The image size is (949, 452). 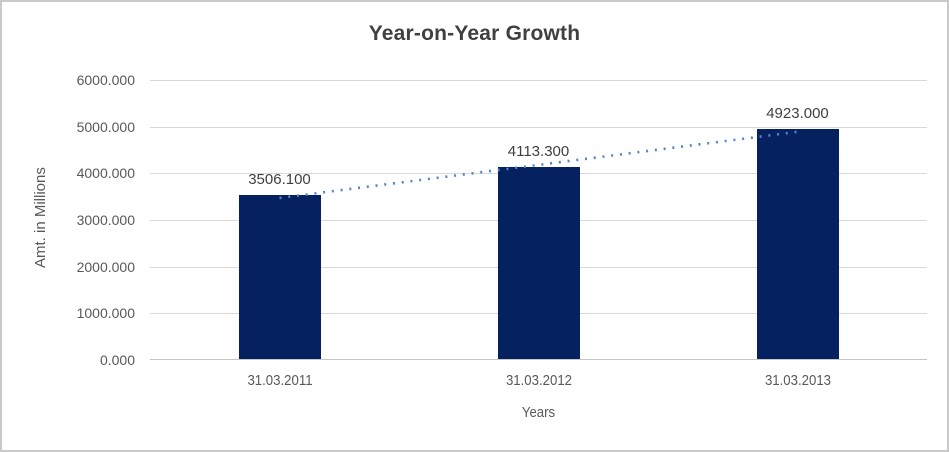 I want to click on bar-31.03.2011, so click(x=279, y=277).